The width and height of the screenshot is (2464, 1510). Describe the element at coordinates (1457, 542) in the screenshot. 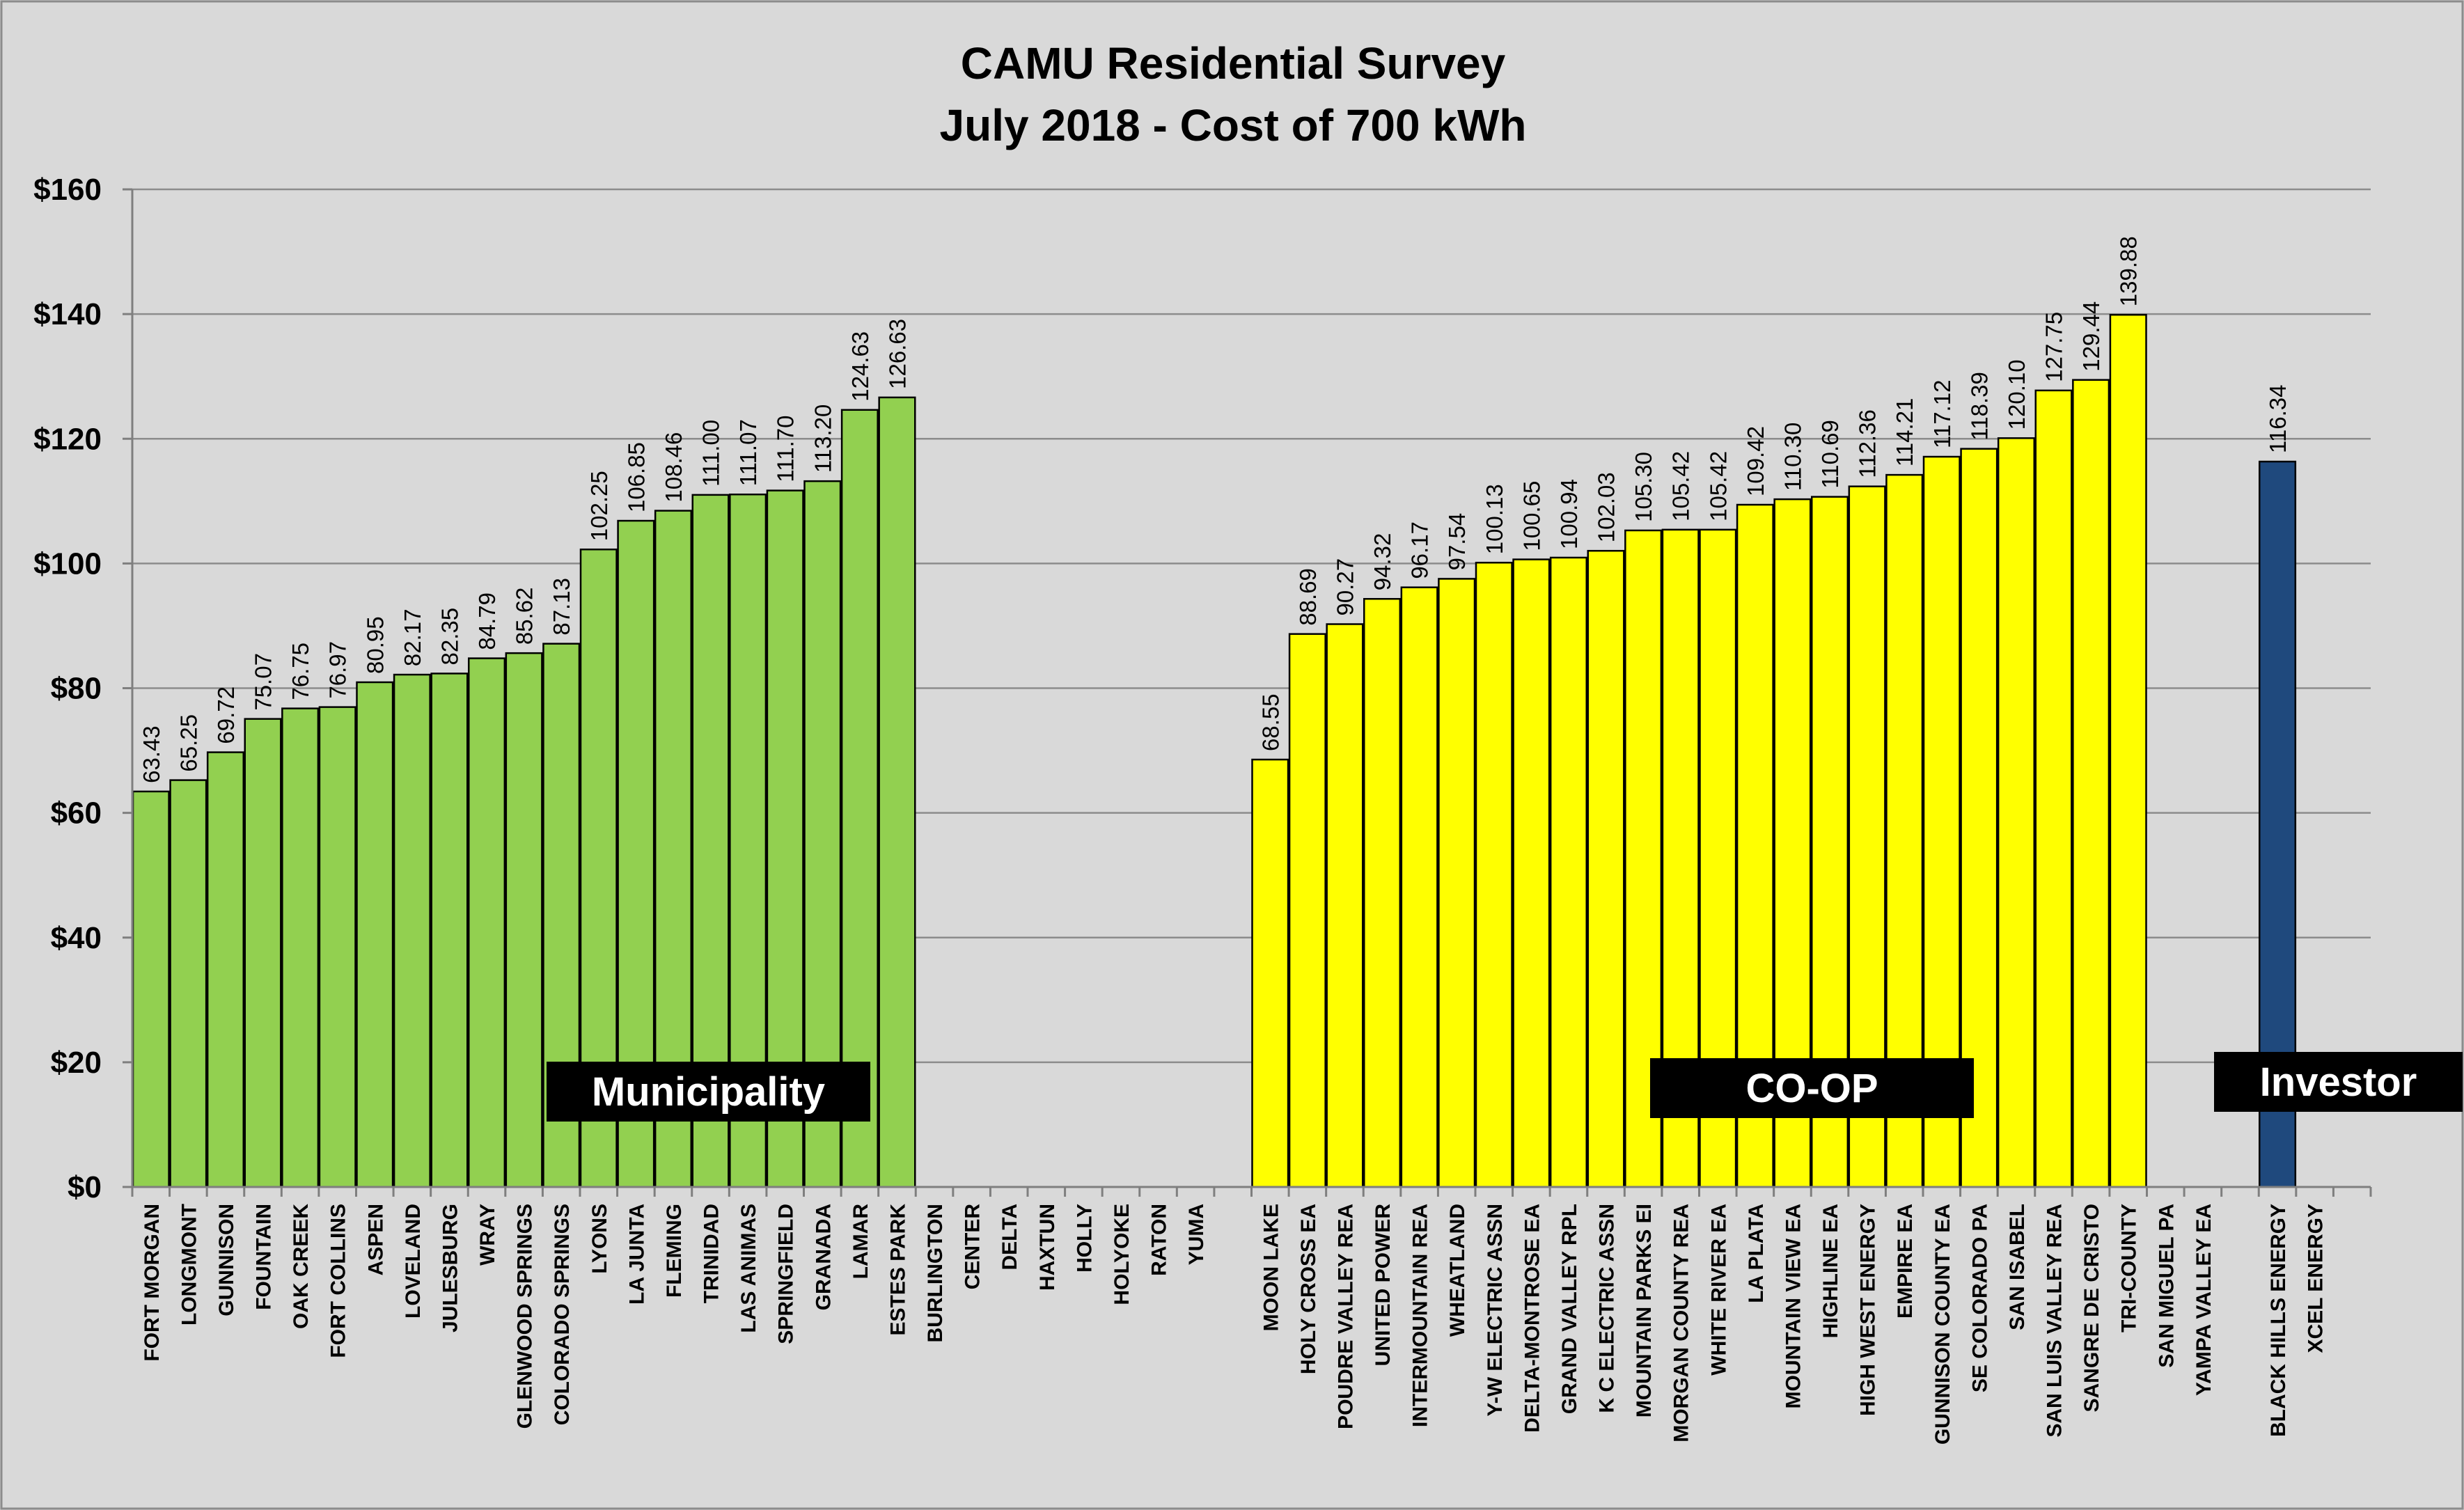

I see `data-label: 97.54` at that location.